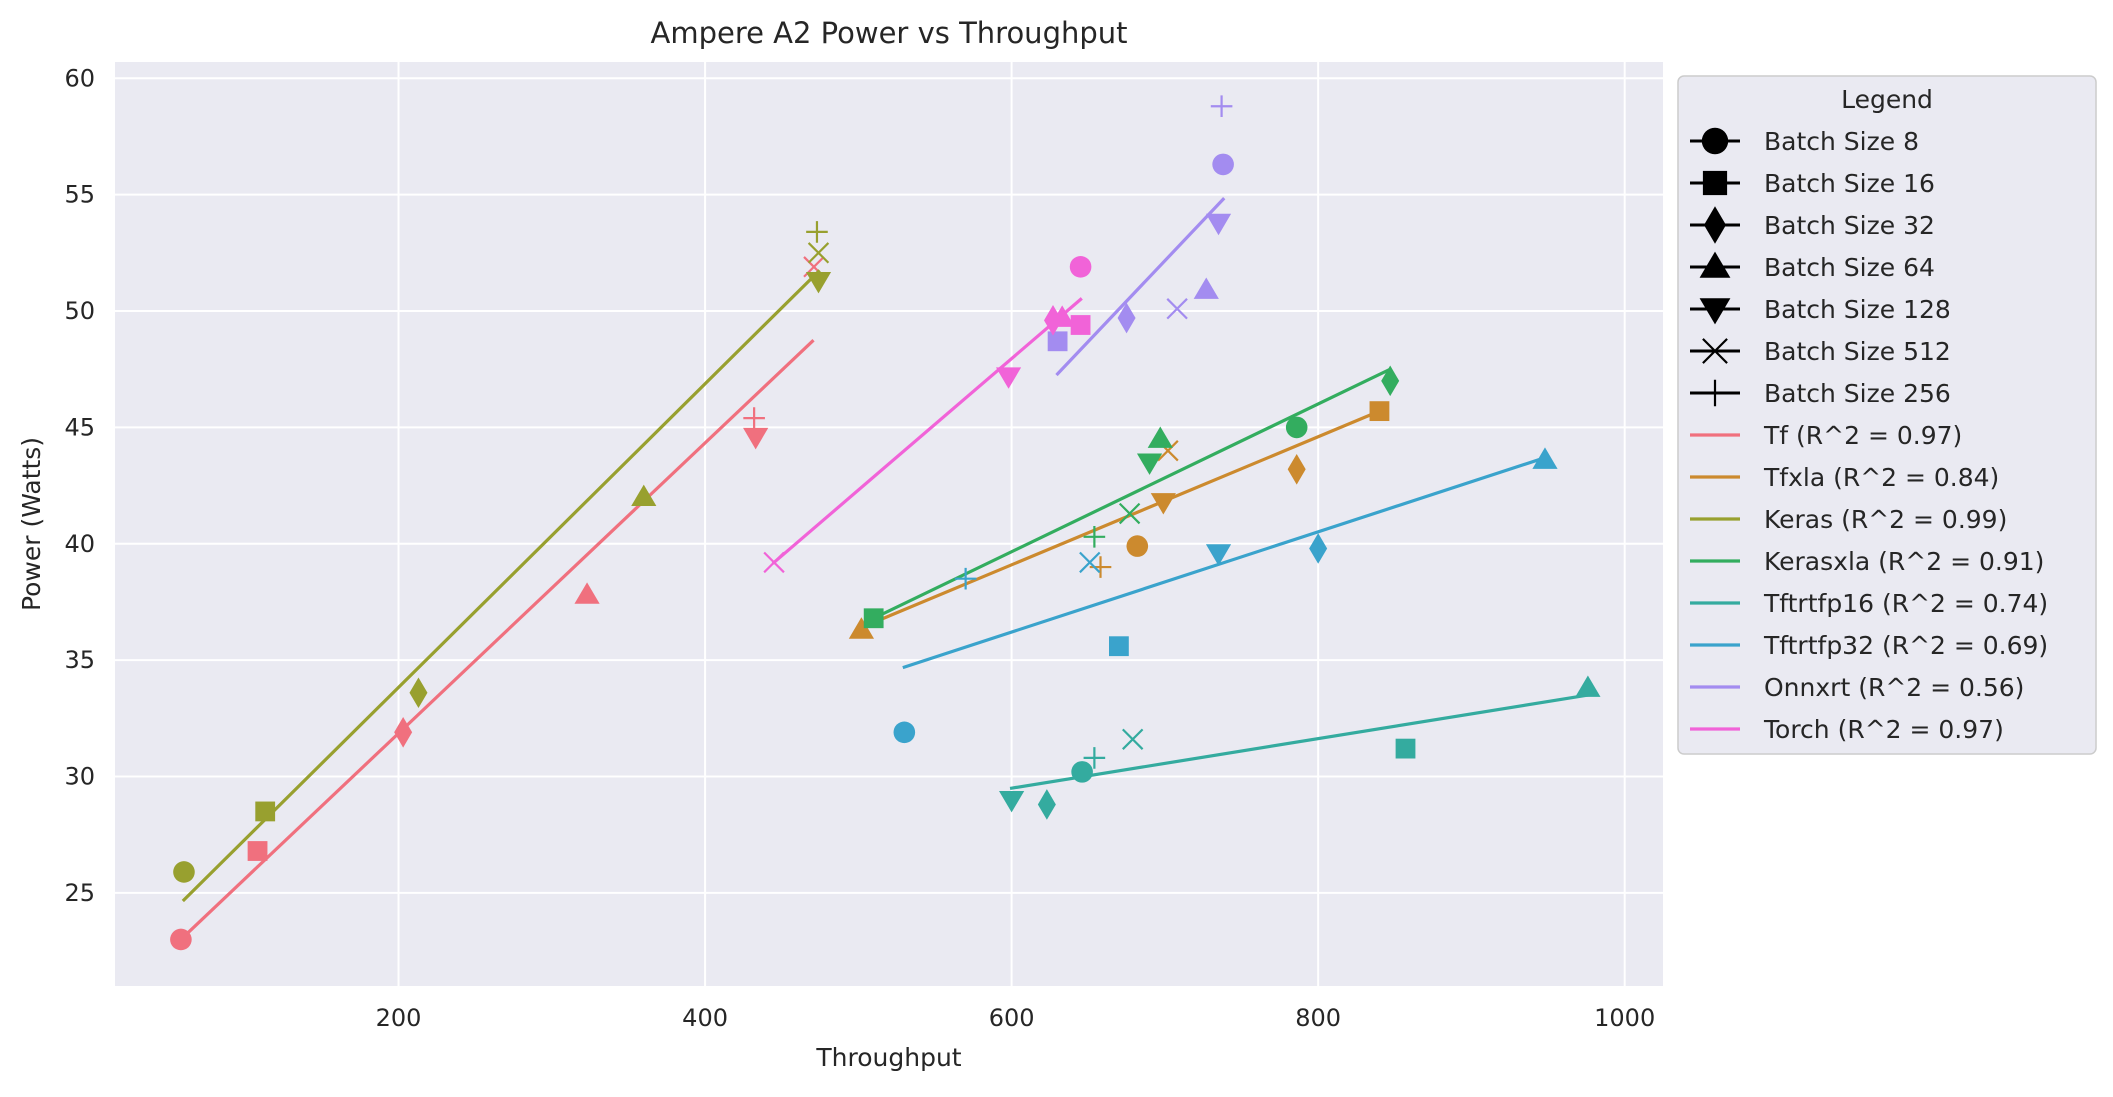 The width and height of the screenshot is (2113, 1097). What do you see at coordinates (79, 544) in the screenshot?
I see `y-tick-label: 40` at bounding box center [79, 544].